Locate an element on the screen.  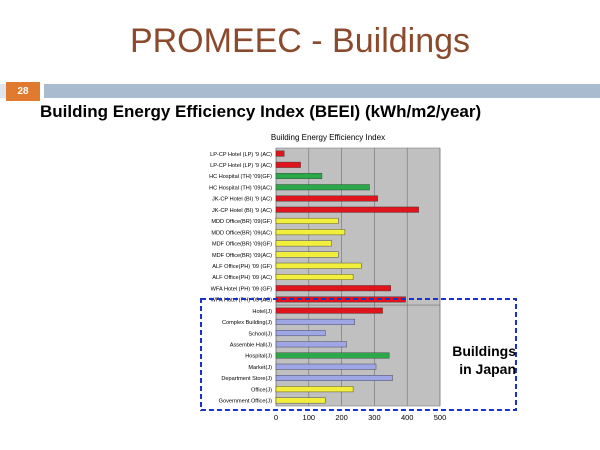
category-label: Department Store(J) is located at coordinates (246, 379).